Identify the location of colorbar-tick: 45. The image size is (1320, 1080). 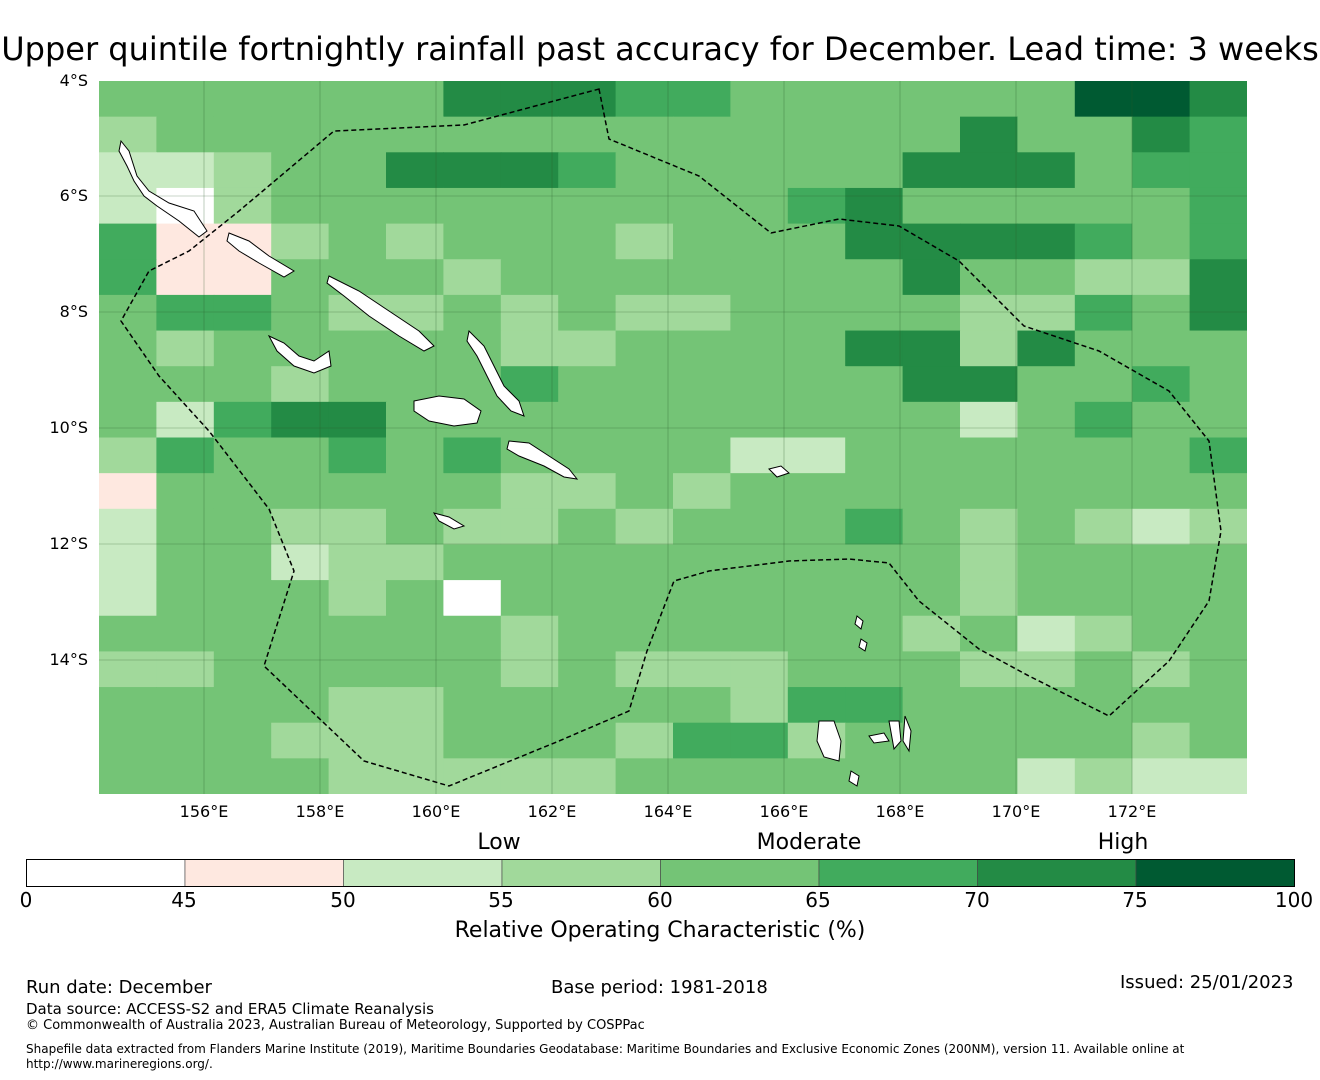
(184, 900).